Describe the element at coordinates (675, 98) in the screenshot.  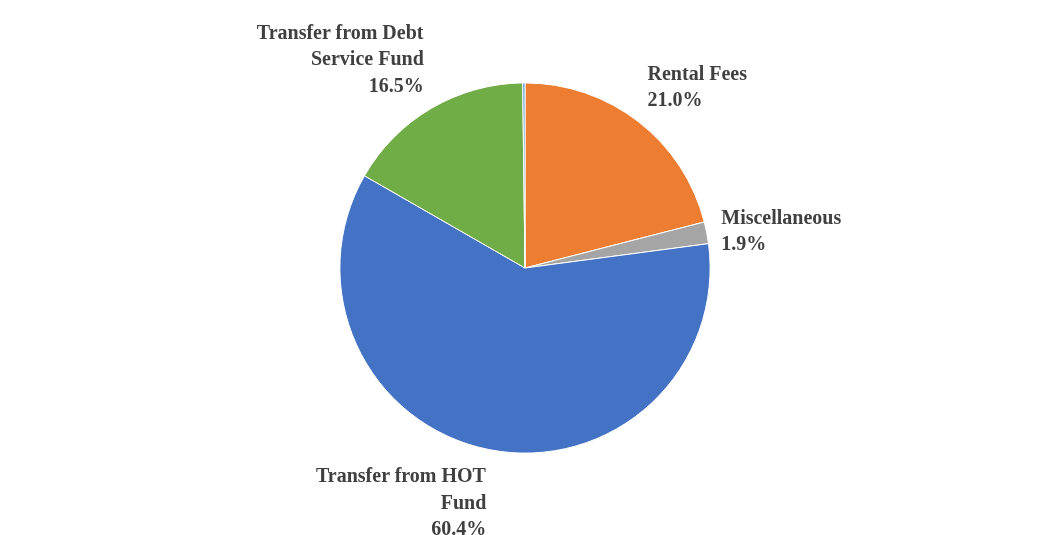
I see `data-label: 21.0%` at that location.